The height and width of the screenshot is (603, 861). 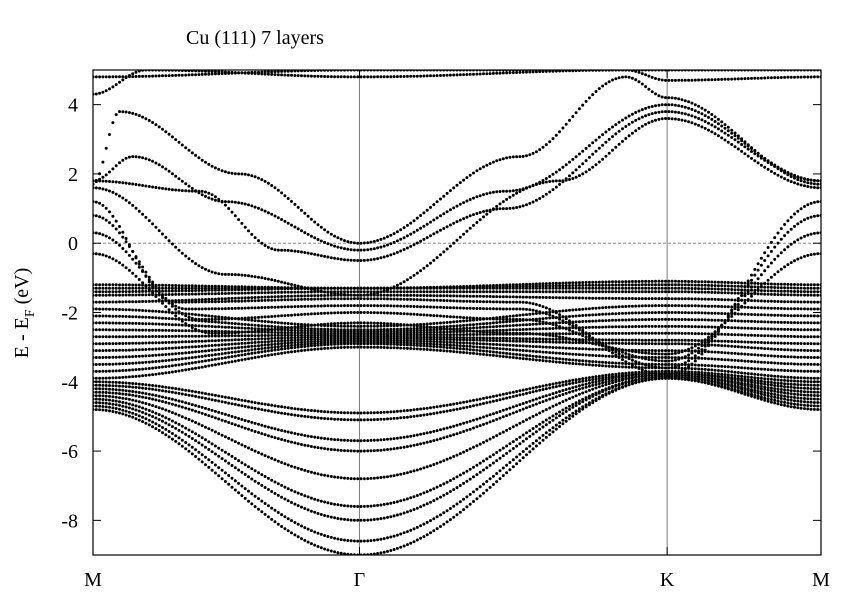 What do you see at coordinates (457, 340) in the screenshot?
I see `band` at bounding box center [457, 340].